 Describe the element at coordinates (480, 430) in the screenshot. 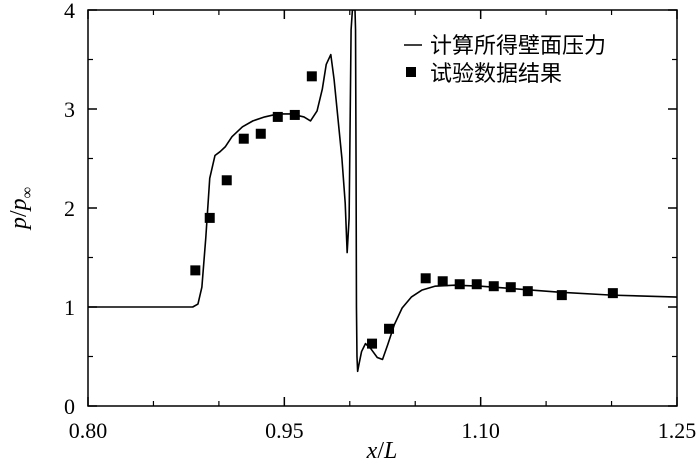

I see `x-tick-label: 1.10` at that location.